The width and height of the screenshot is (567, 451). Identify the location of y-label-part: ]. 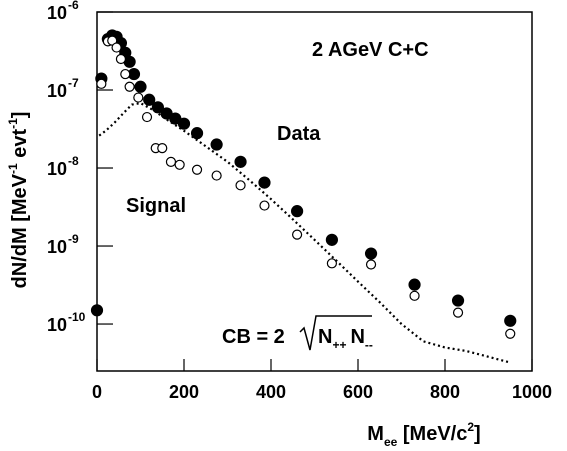
(20, 115).